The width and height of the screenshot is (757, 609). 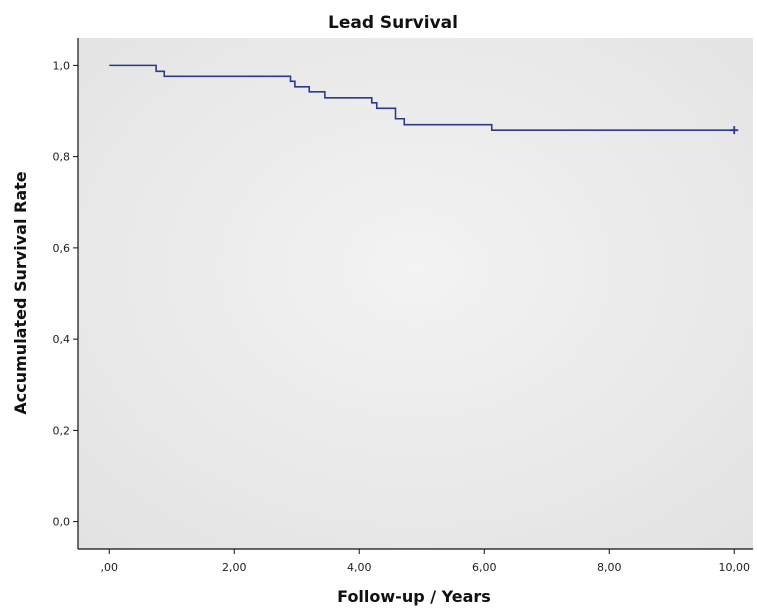 What do you see at coordinates (735, 567) in the screenshot?
I see `x-tick-label: 10,00` at bounding box center [735, 567].